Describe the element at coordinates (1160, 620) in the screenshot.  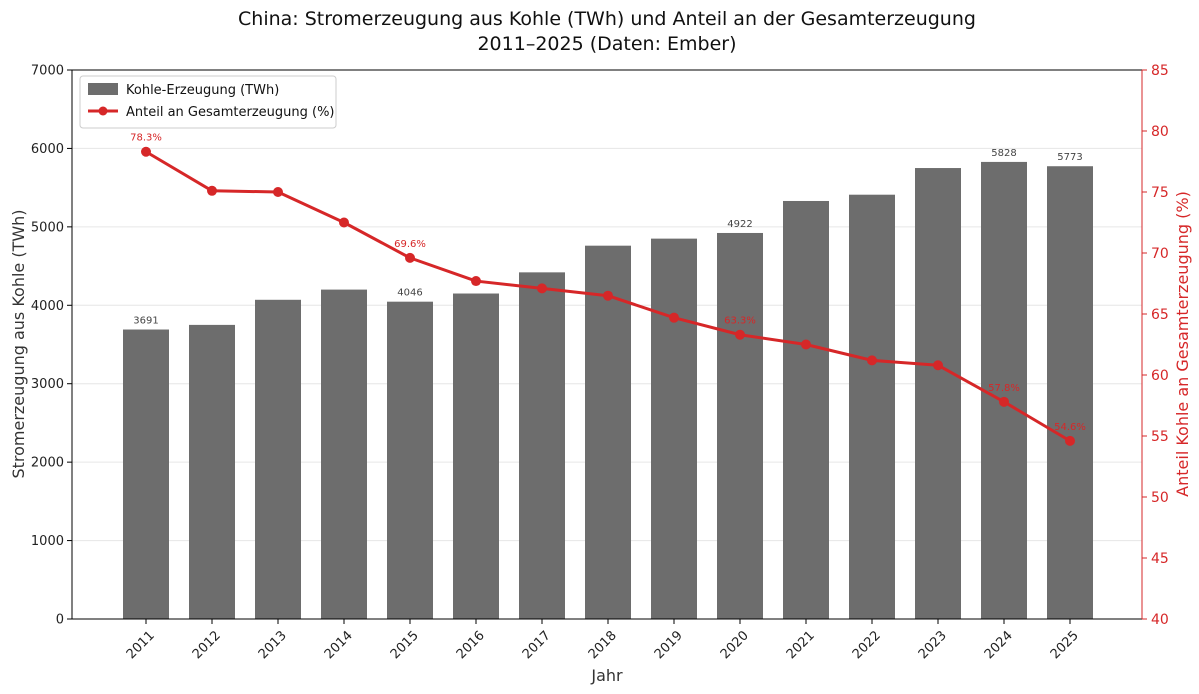
I see `y2-tick-label: 40` at that location.